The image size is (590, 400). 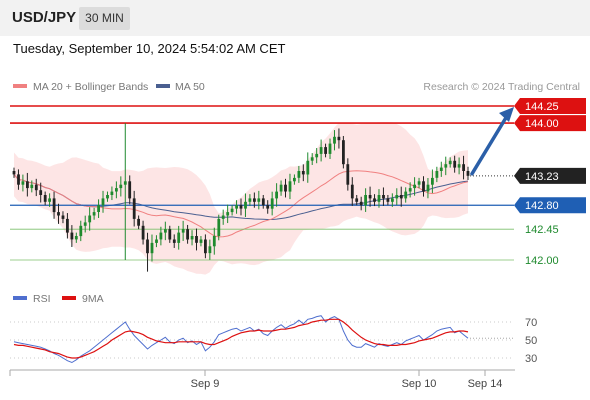 I want to click on timeframe-button: 30 MIN, so click(x=104, y=18).